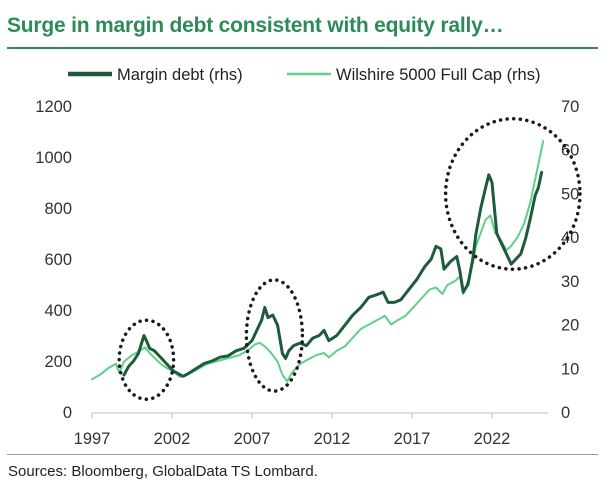  What do you see at coordinates (53, 158) in the screenshot?
I see `left-tick-label: 1000` at bounding box center [53, 158].